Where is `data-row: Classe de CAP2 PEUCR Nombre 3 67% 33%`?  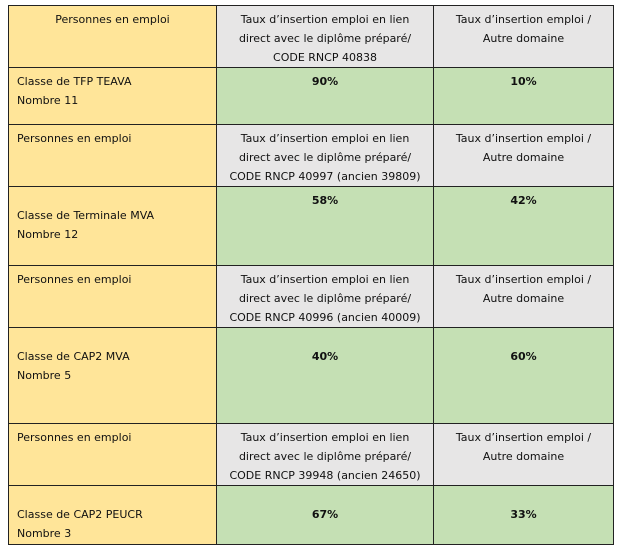 data-row: Classe de CAP2 PEUCR Nombre 3 67% 33% is located at coordinates (311, 515).